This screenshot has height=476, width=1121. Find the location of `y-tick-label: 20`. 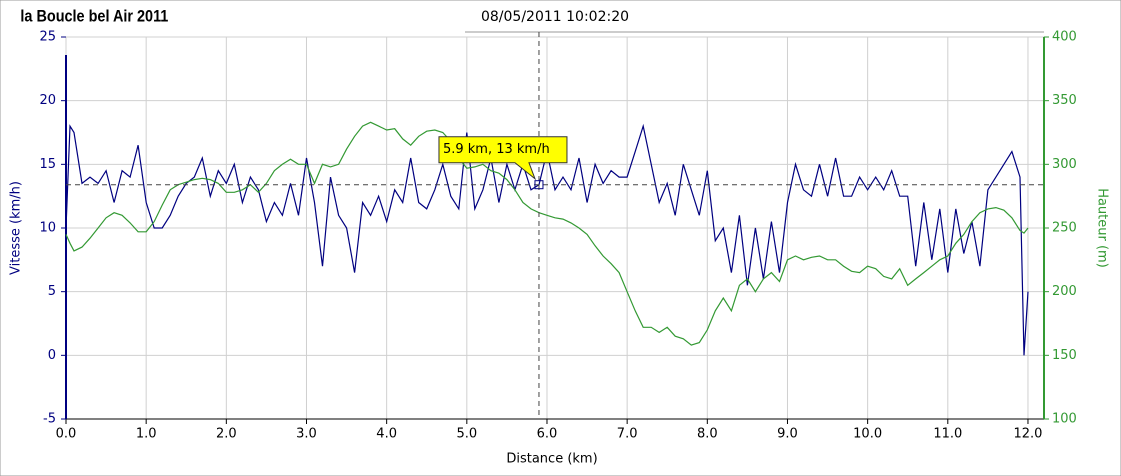

y-tick-label: 20 is located at coordinates (47, 100).